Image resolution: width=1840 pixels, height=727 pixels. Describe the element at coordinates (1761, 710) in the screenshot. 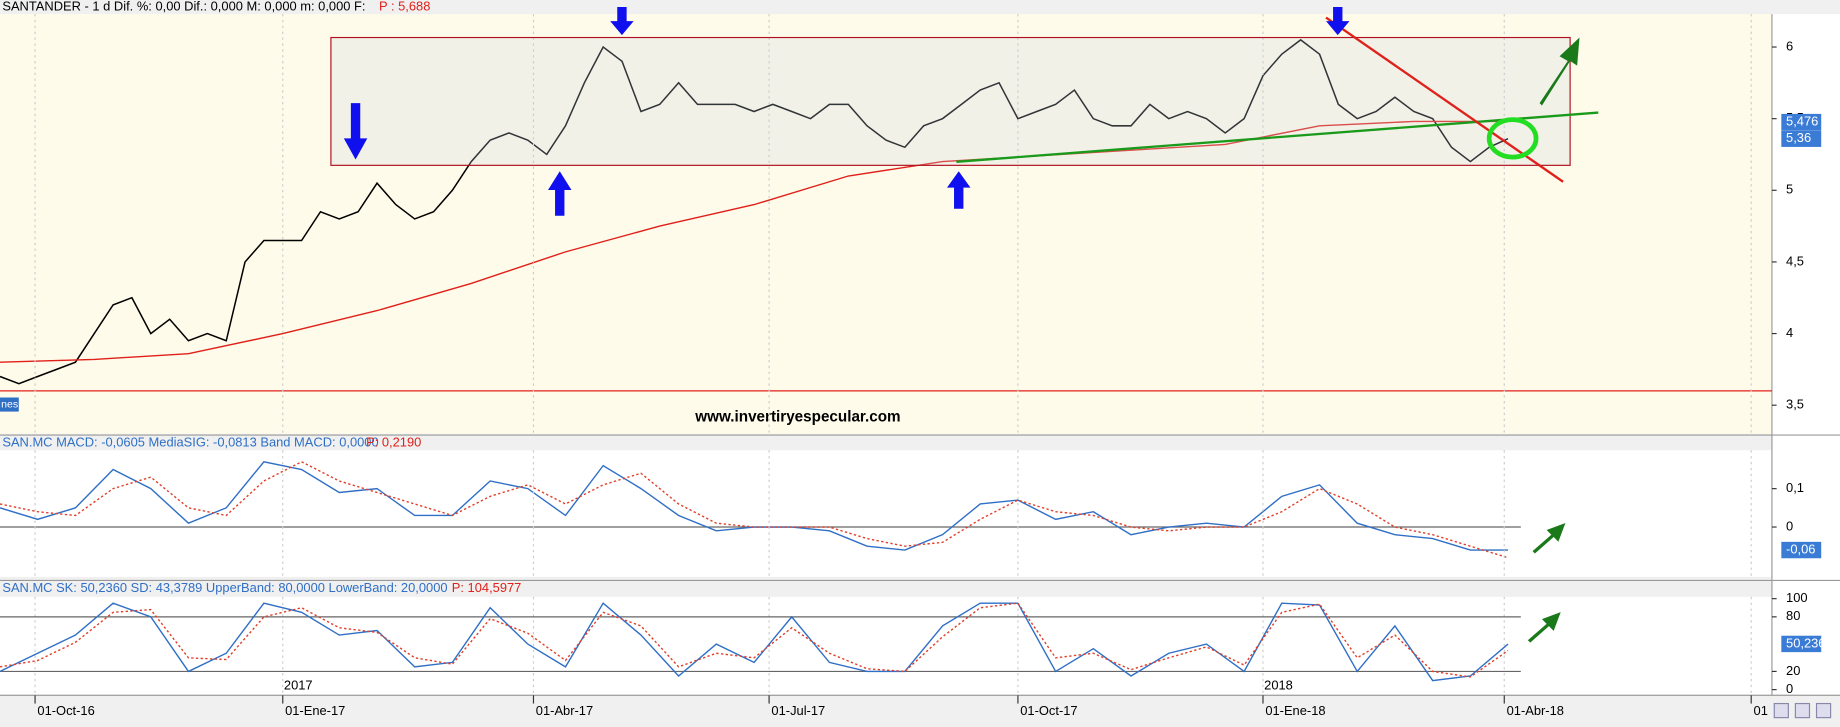

I see `x-tick-label: 01` at that location.